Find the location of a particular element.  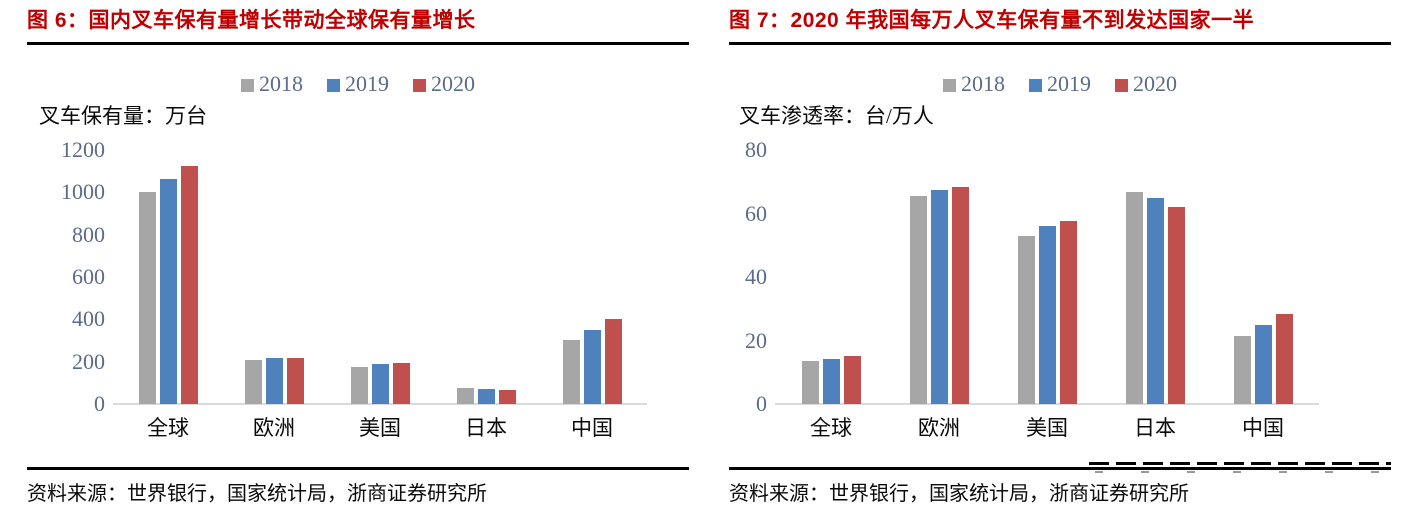

y-tick-label: 40 is located at coordinates (756, 276).